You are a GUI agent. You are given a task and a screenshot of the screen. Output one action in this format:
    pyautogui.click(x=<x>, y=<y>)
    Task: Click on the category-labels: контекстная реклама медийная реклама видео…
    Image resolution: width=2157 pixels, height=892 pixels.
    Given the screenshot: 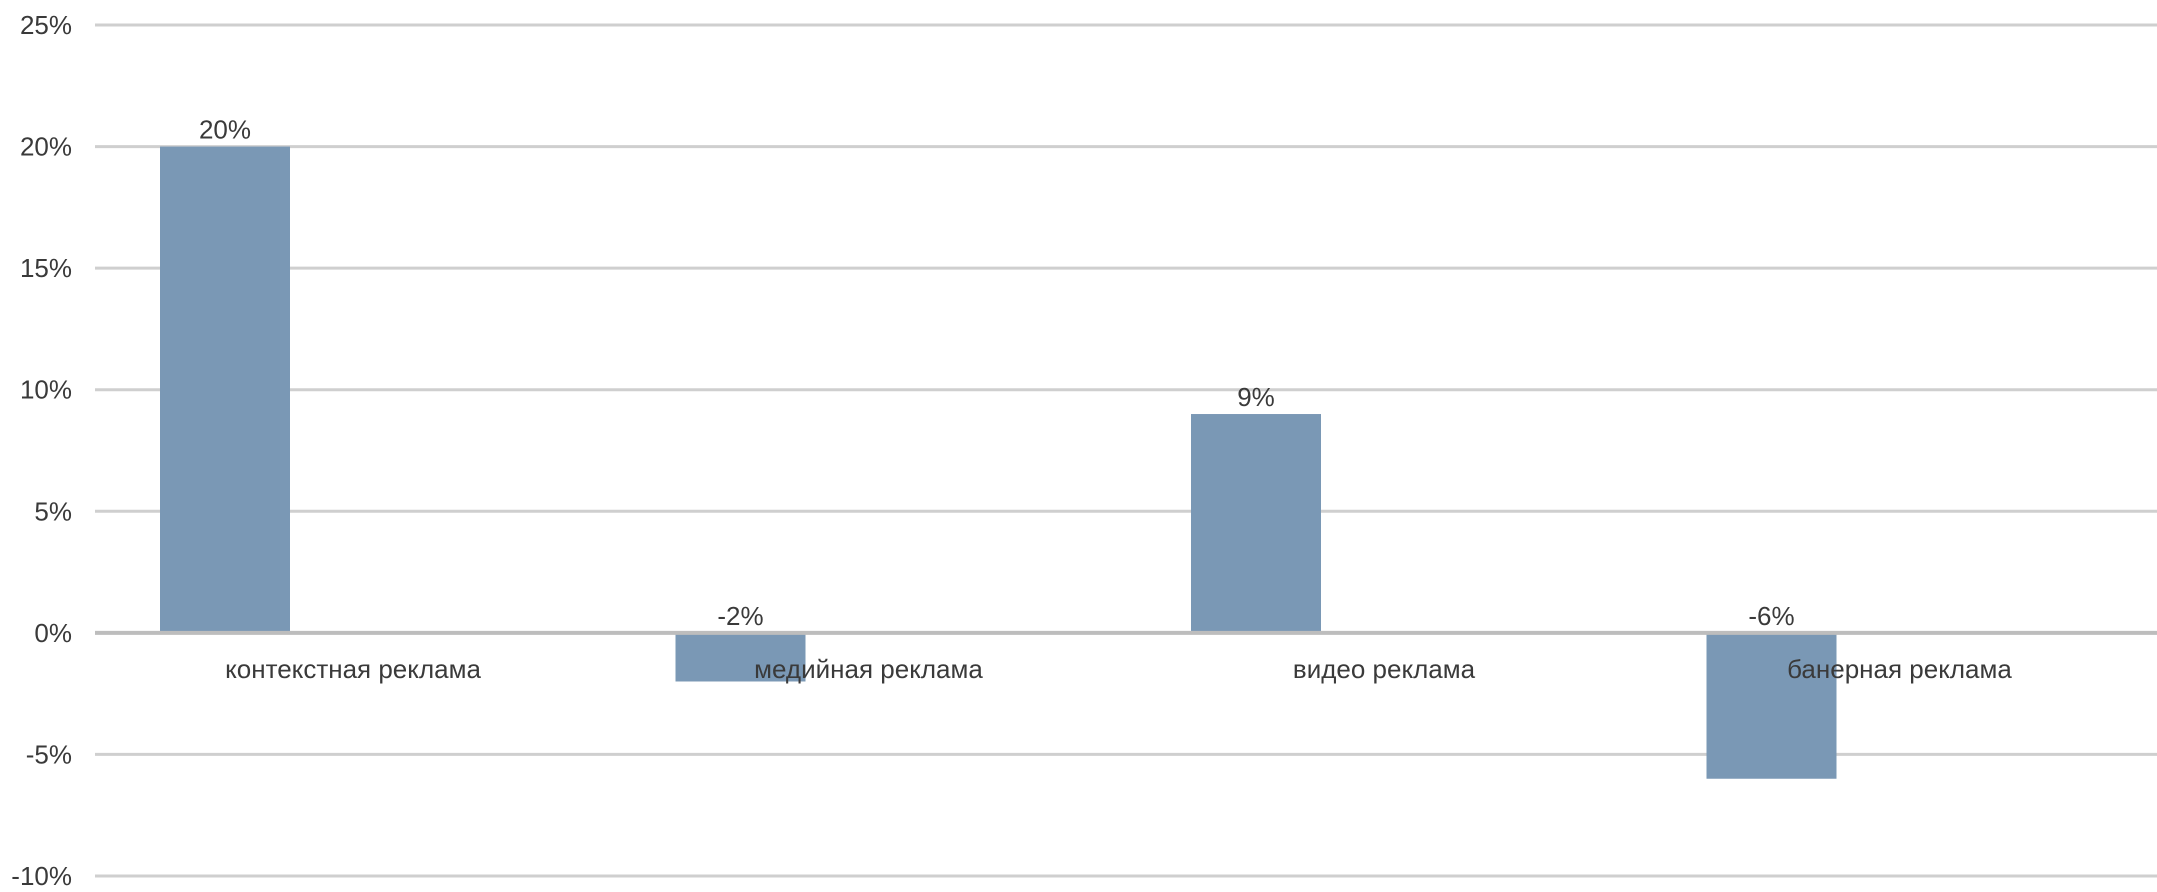 What is the action you would take?
    pyautogui.click(x=1118, y=669)
    